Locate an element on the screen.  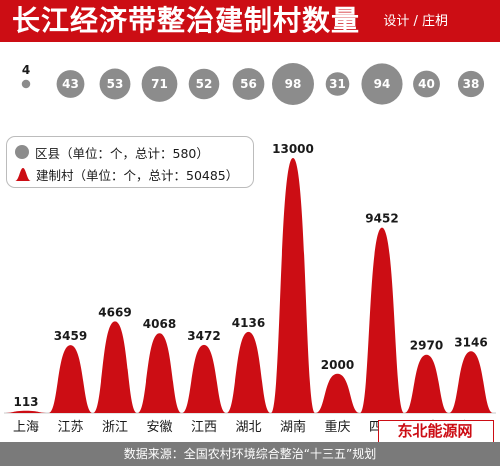
county-value-label: 56 is located at coordinates (248, 84).